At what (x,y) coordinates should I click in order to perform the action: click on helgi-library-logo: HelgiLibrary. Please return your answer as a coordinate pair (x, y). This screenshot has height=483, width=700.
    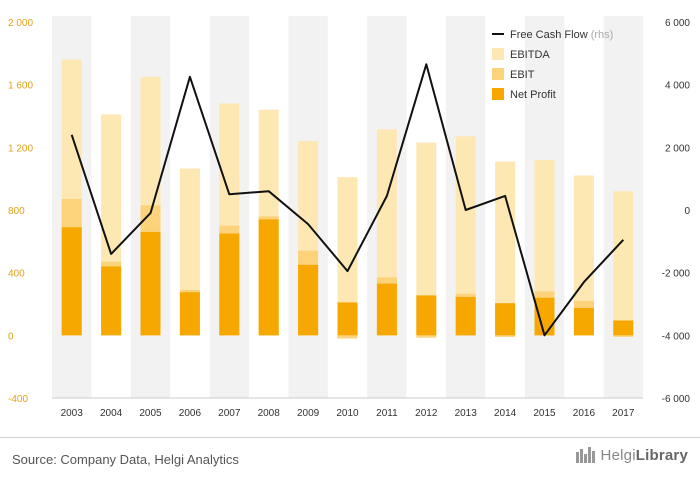
    Looking at the image, I should click on (631, 455).